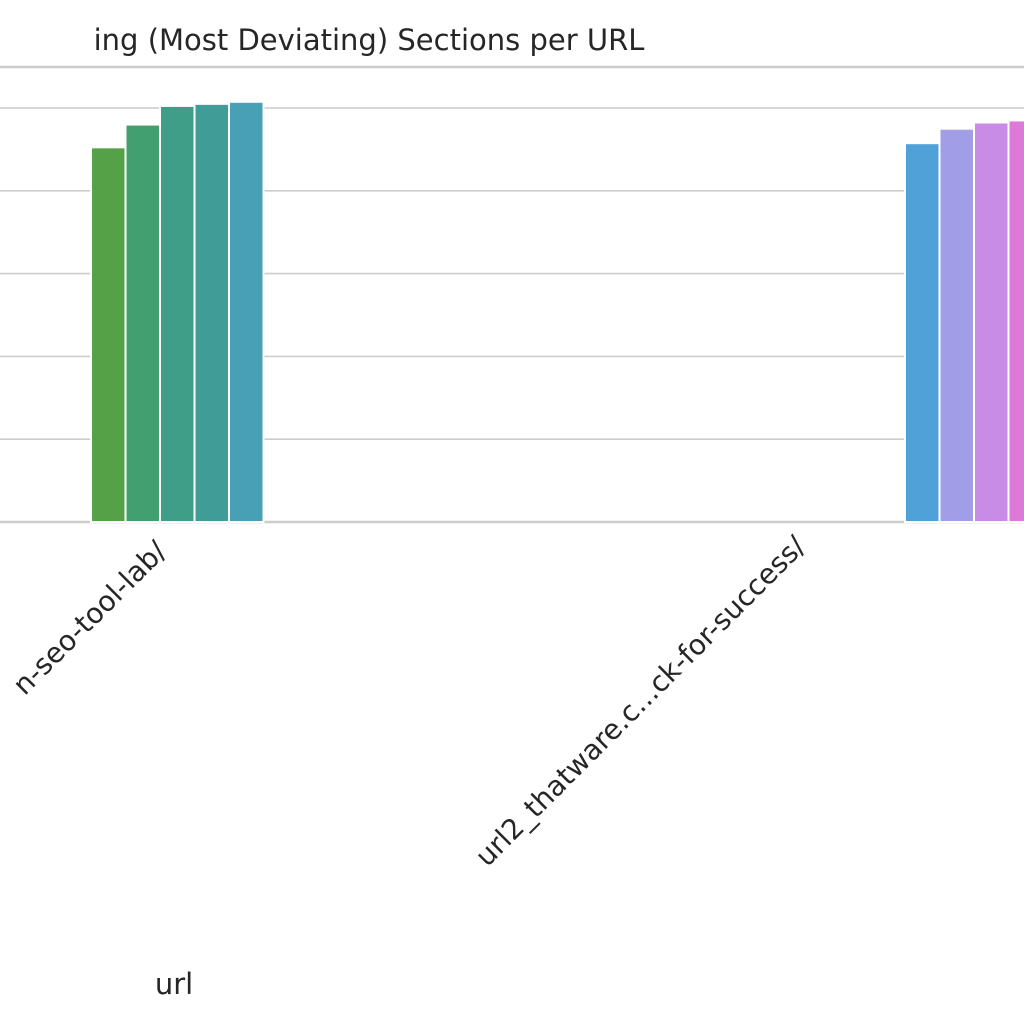 This screenshot has height=1024, width=1024. Describe the element at coordinates (641, 701) in the screenshot. I see `x-tick-label: url2_thatware.c...ck-for-success/` at that location.